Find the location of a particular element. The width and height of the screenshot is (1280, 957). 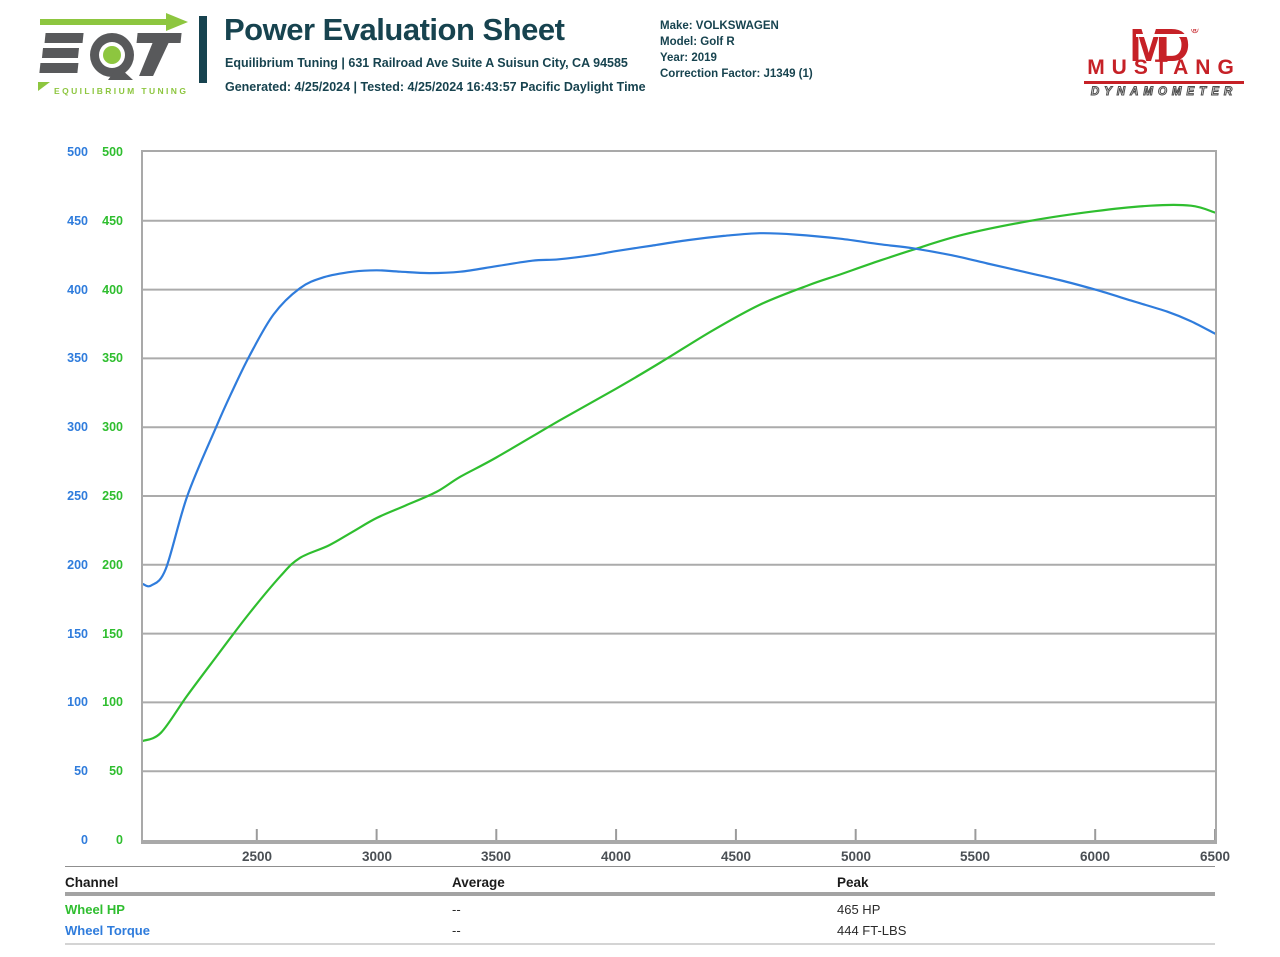

y-axis-label-hp-350: 350 is located at coordinates (112, 358).